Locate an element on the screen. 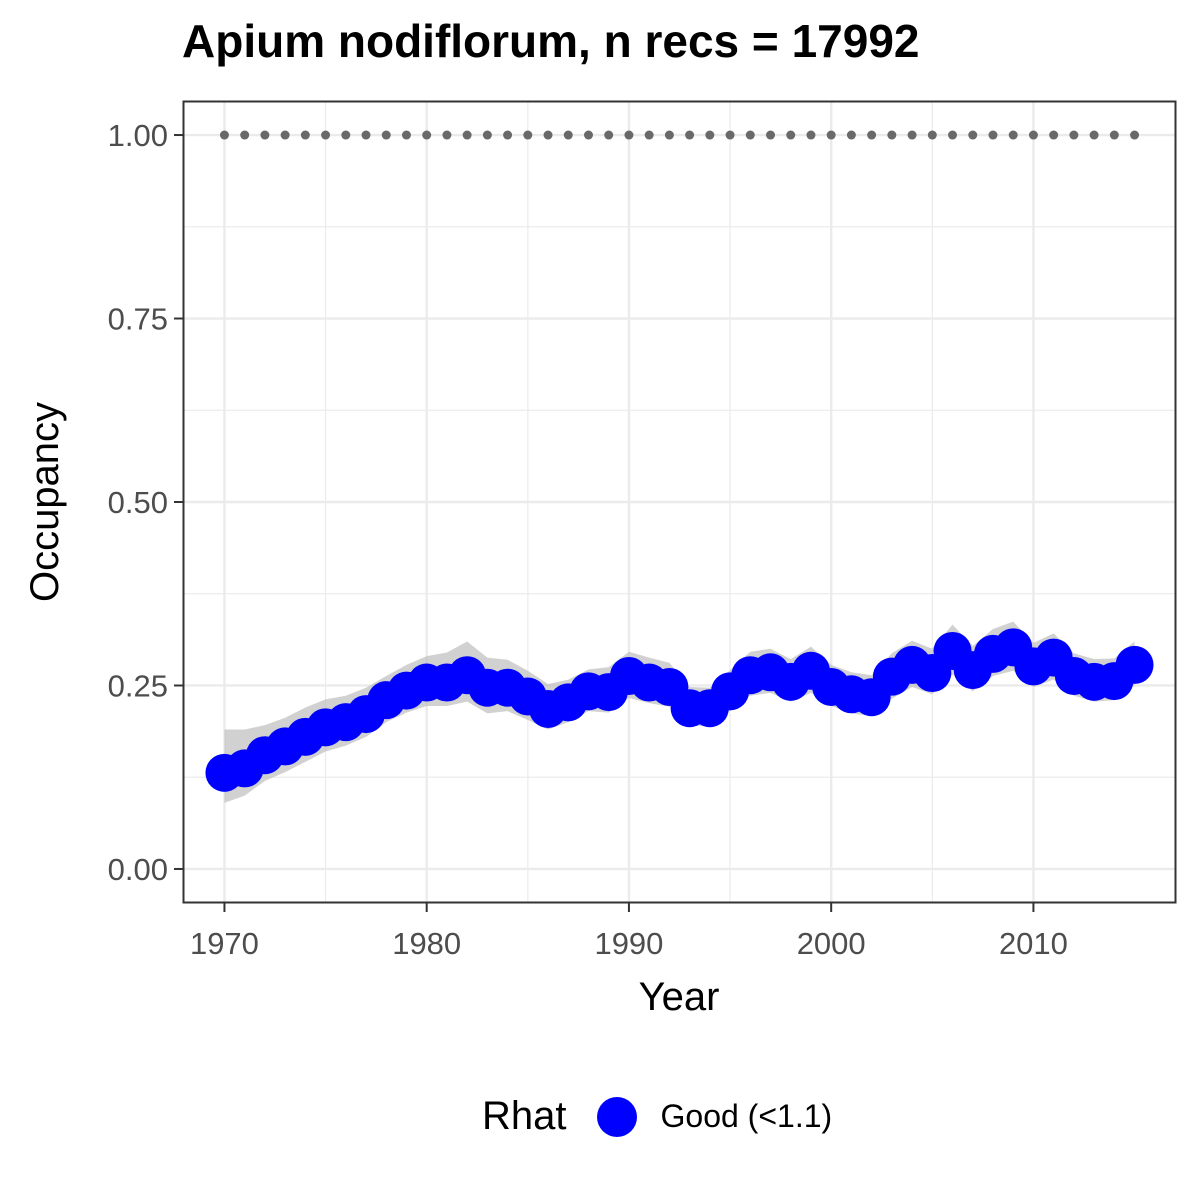  chart-title: Apium nodiflorum, n recs = 17992 is located at coordinates (551, 41).